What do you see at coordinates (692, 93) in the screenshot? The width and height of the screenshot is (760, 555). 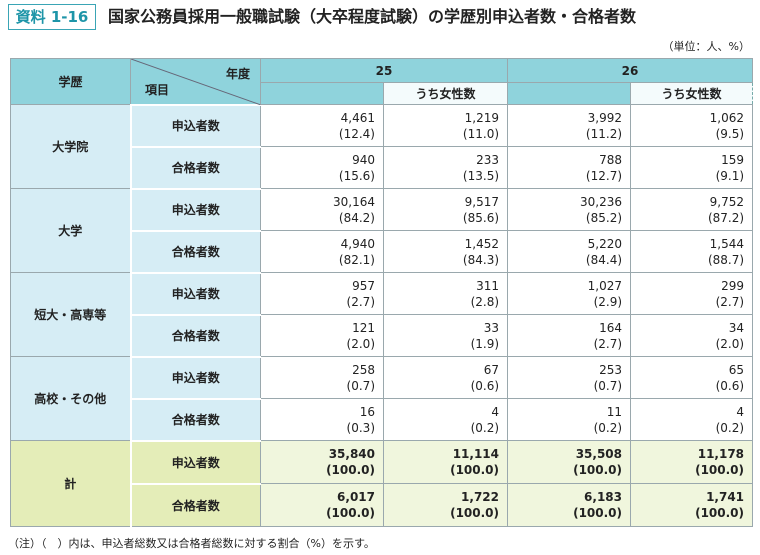 I see `subcolumn: うち女性数` at bounding box center [692, 93].